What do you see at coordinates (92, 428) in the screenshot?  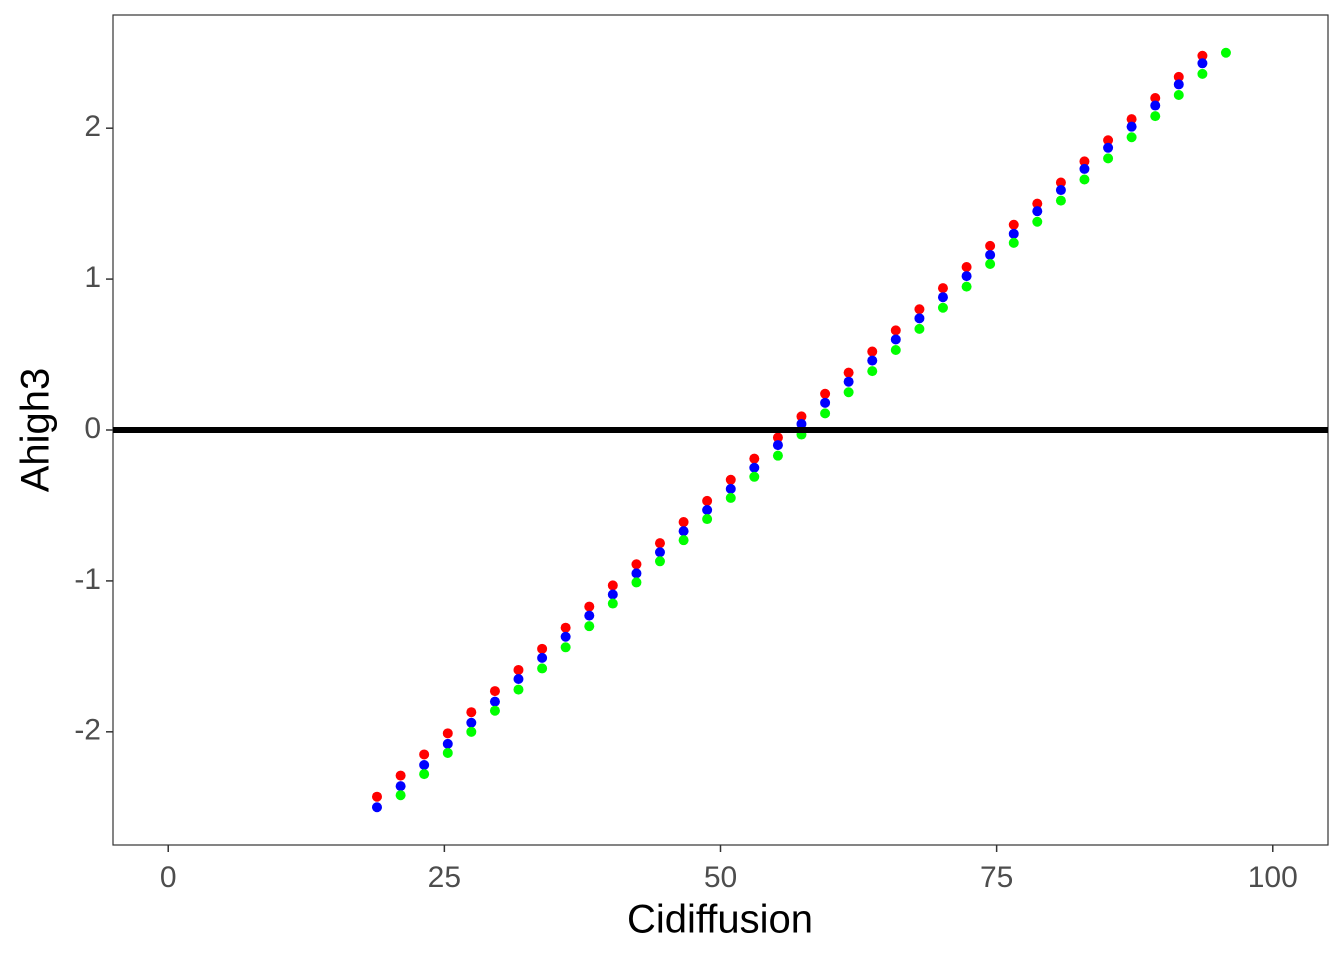 I see `y-tick-label: 0` at bounding box center [92, 428].